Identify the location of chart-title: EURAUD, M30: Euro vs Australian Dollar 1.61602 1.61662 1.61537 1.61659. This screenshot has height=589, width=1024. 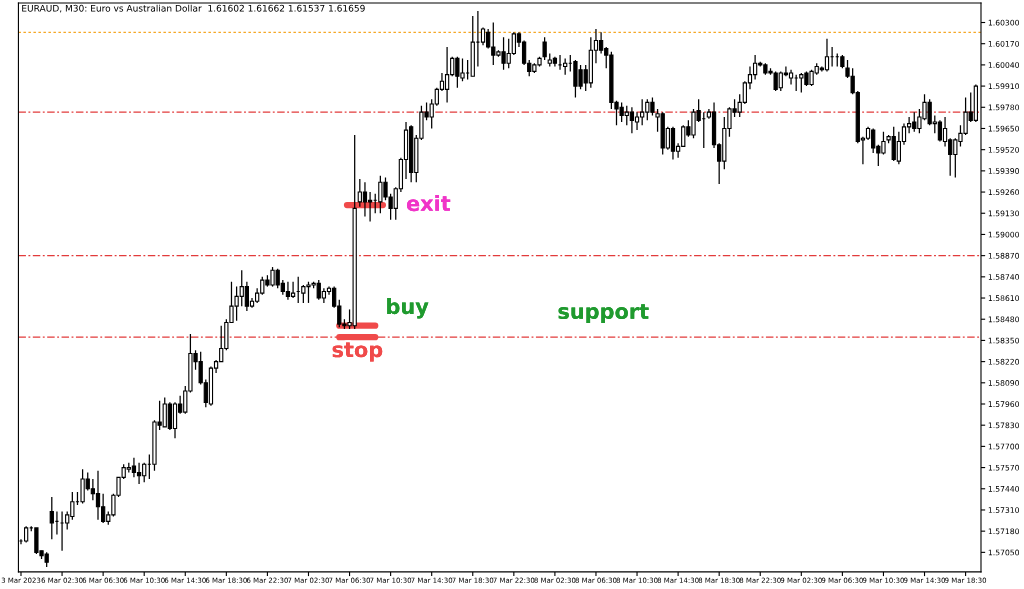
(193, 8).